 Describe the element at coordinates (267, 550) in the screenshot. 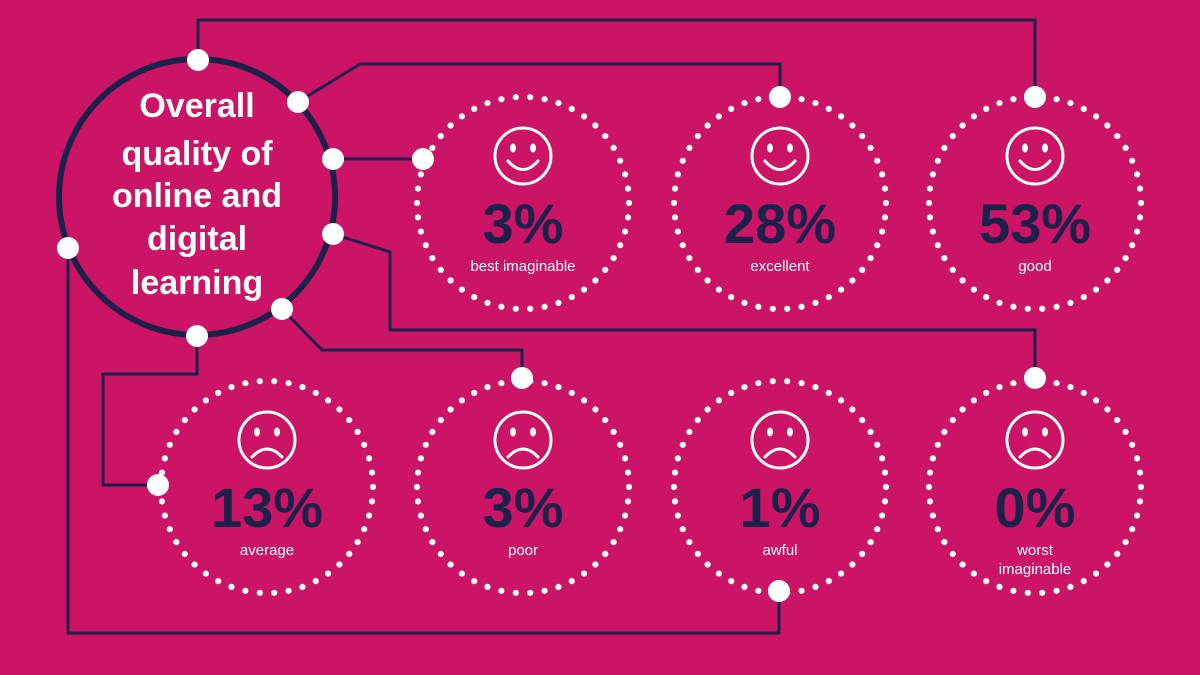

I see `rating-label-line: average` at that location.